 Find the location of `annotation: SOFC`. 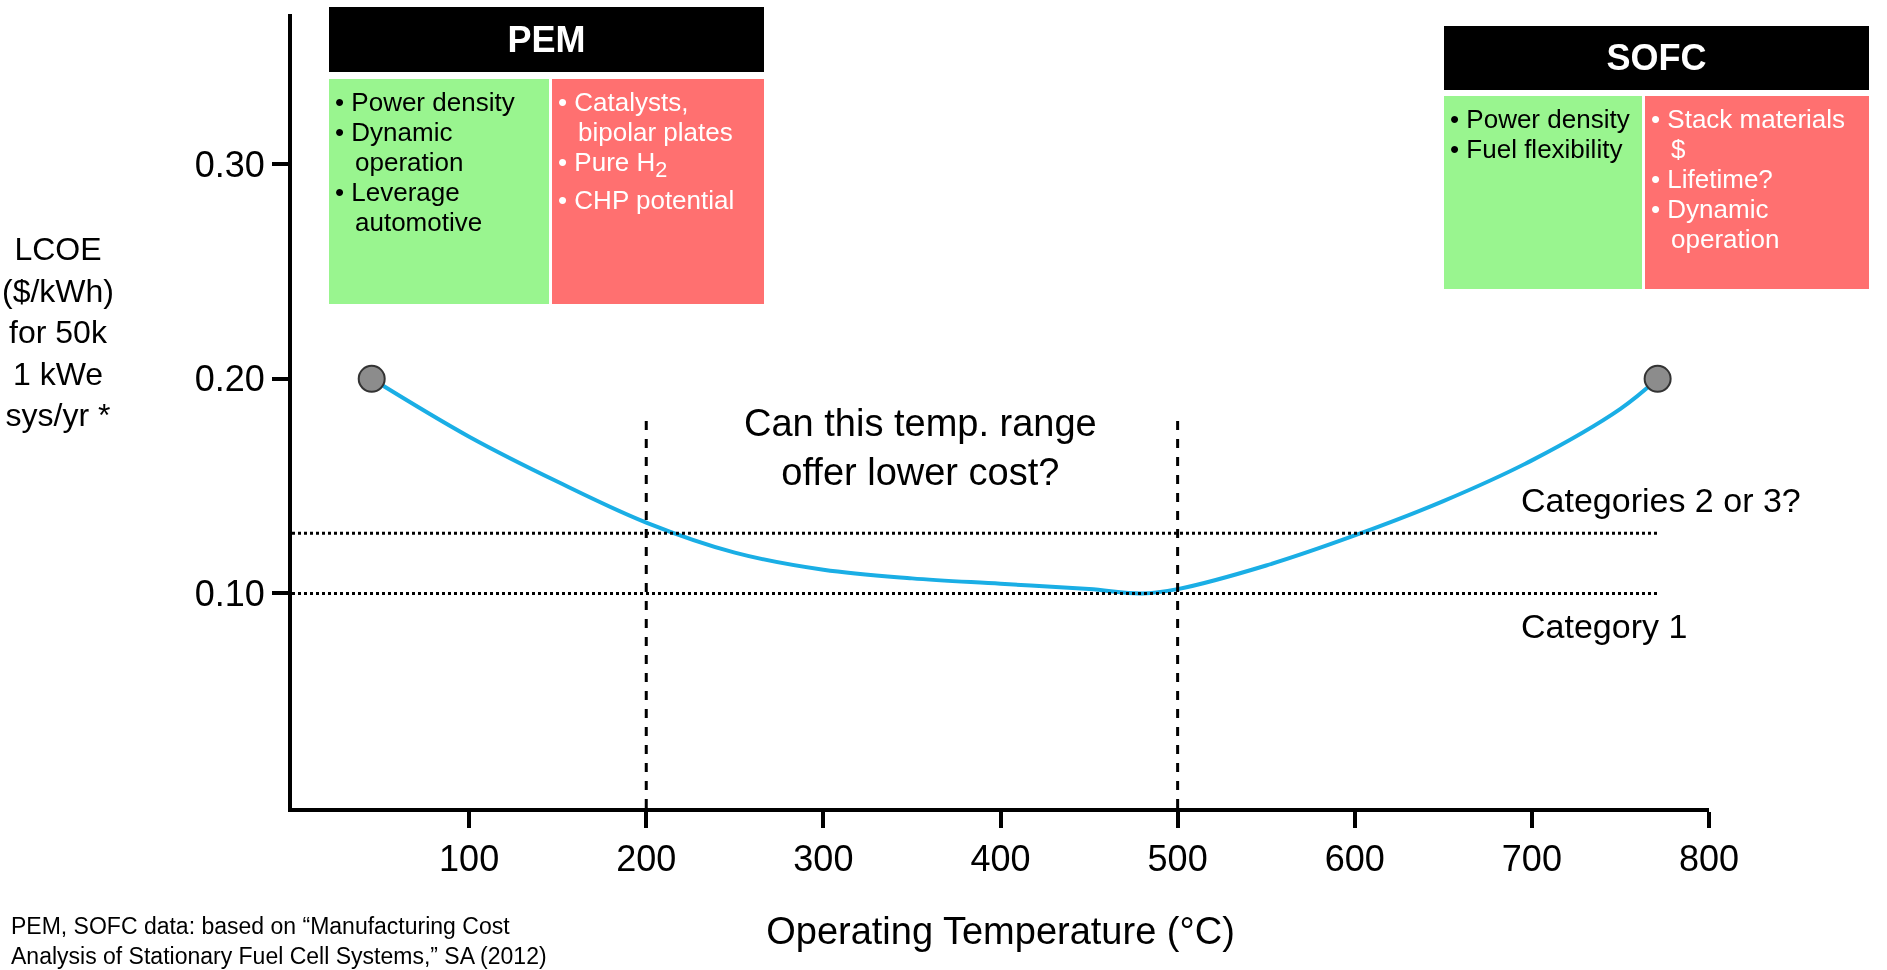

annotation: SOFC is located at coordinates (1656, 58).